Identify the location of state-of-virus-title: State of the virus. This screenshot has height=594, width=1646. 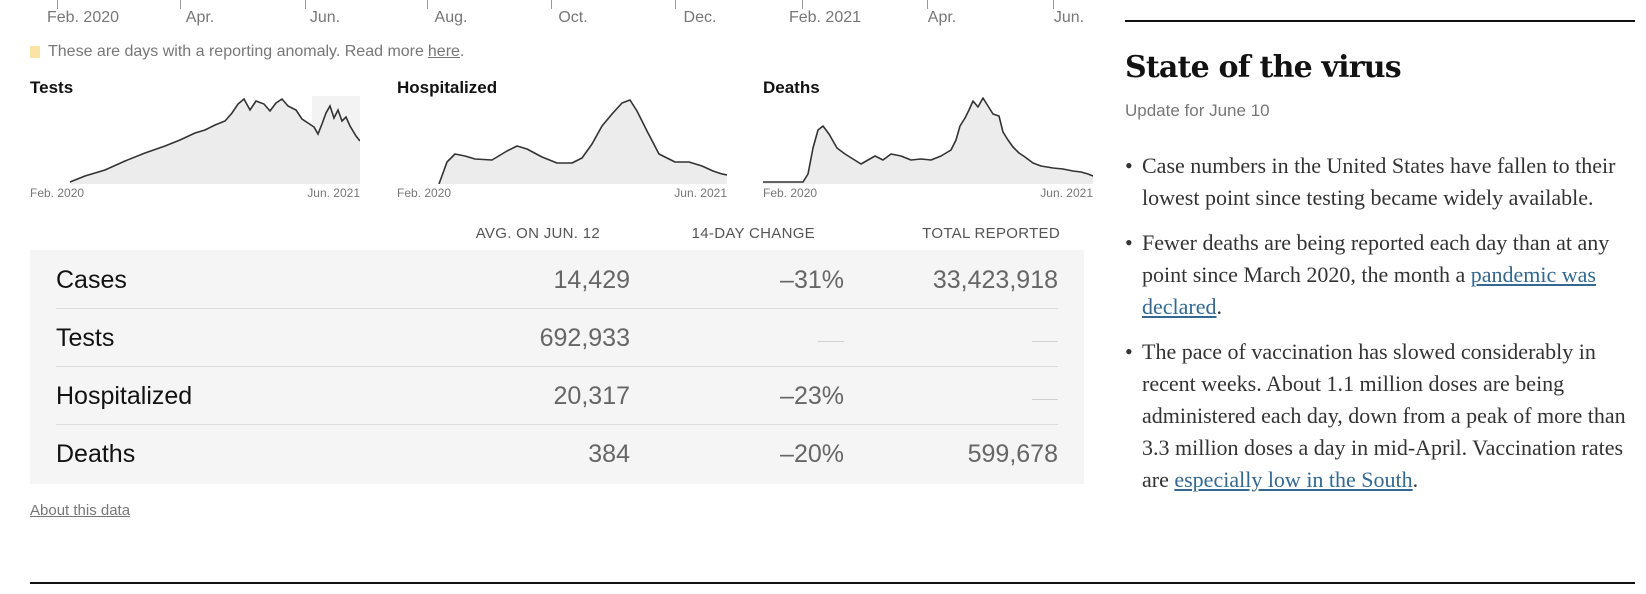
(1263, 67).